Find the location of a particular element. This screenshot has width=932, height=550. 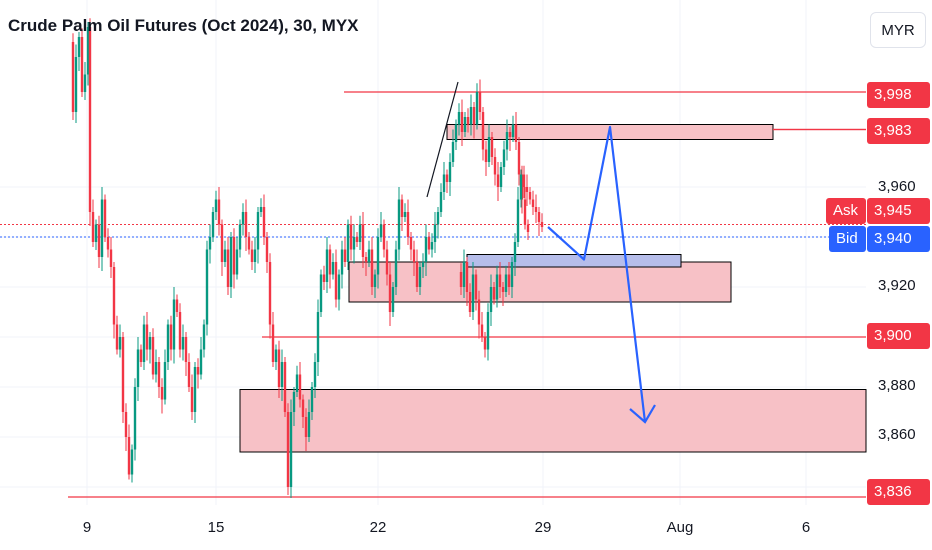

currency-button: MYR is located at coordinates (898, 30).